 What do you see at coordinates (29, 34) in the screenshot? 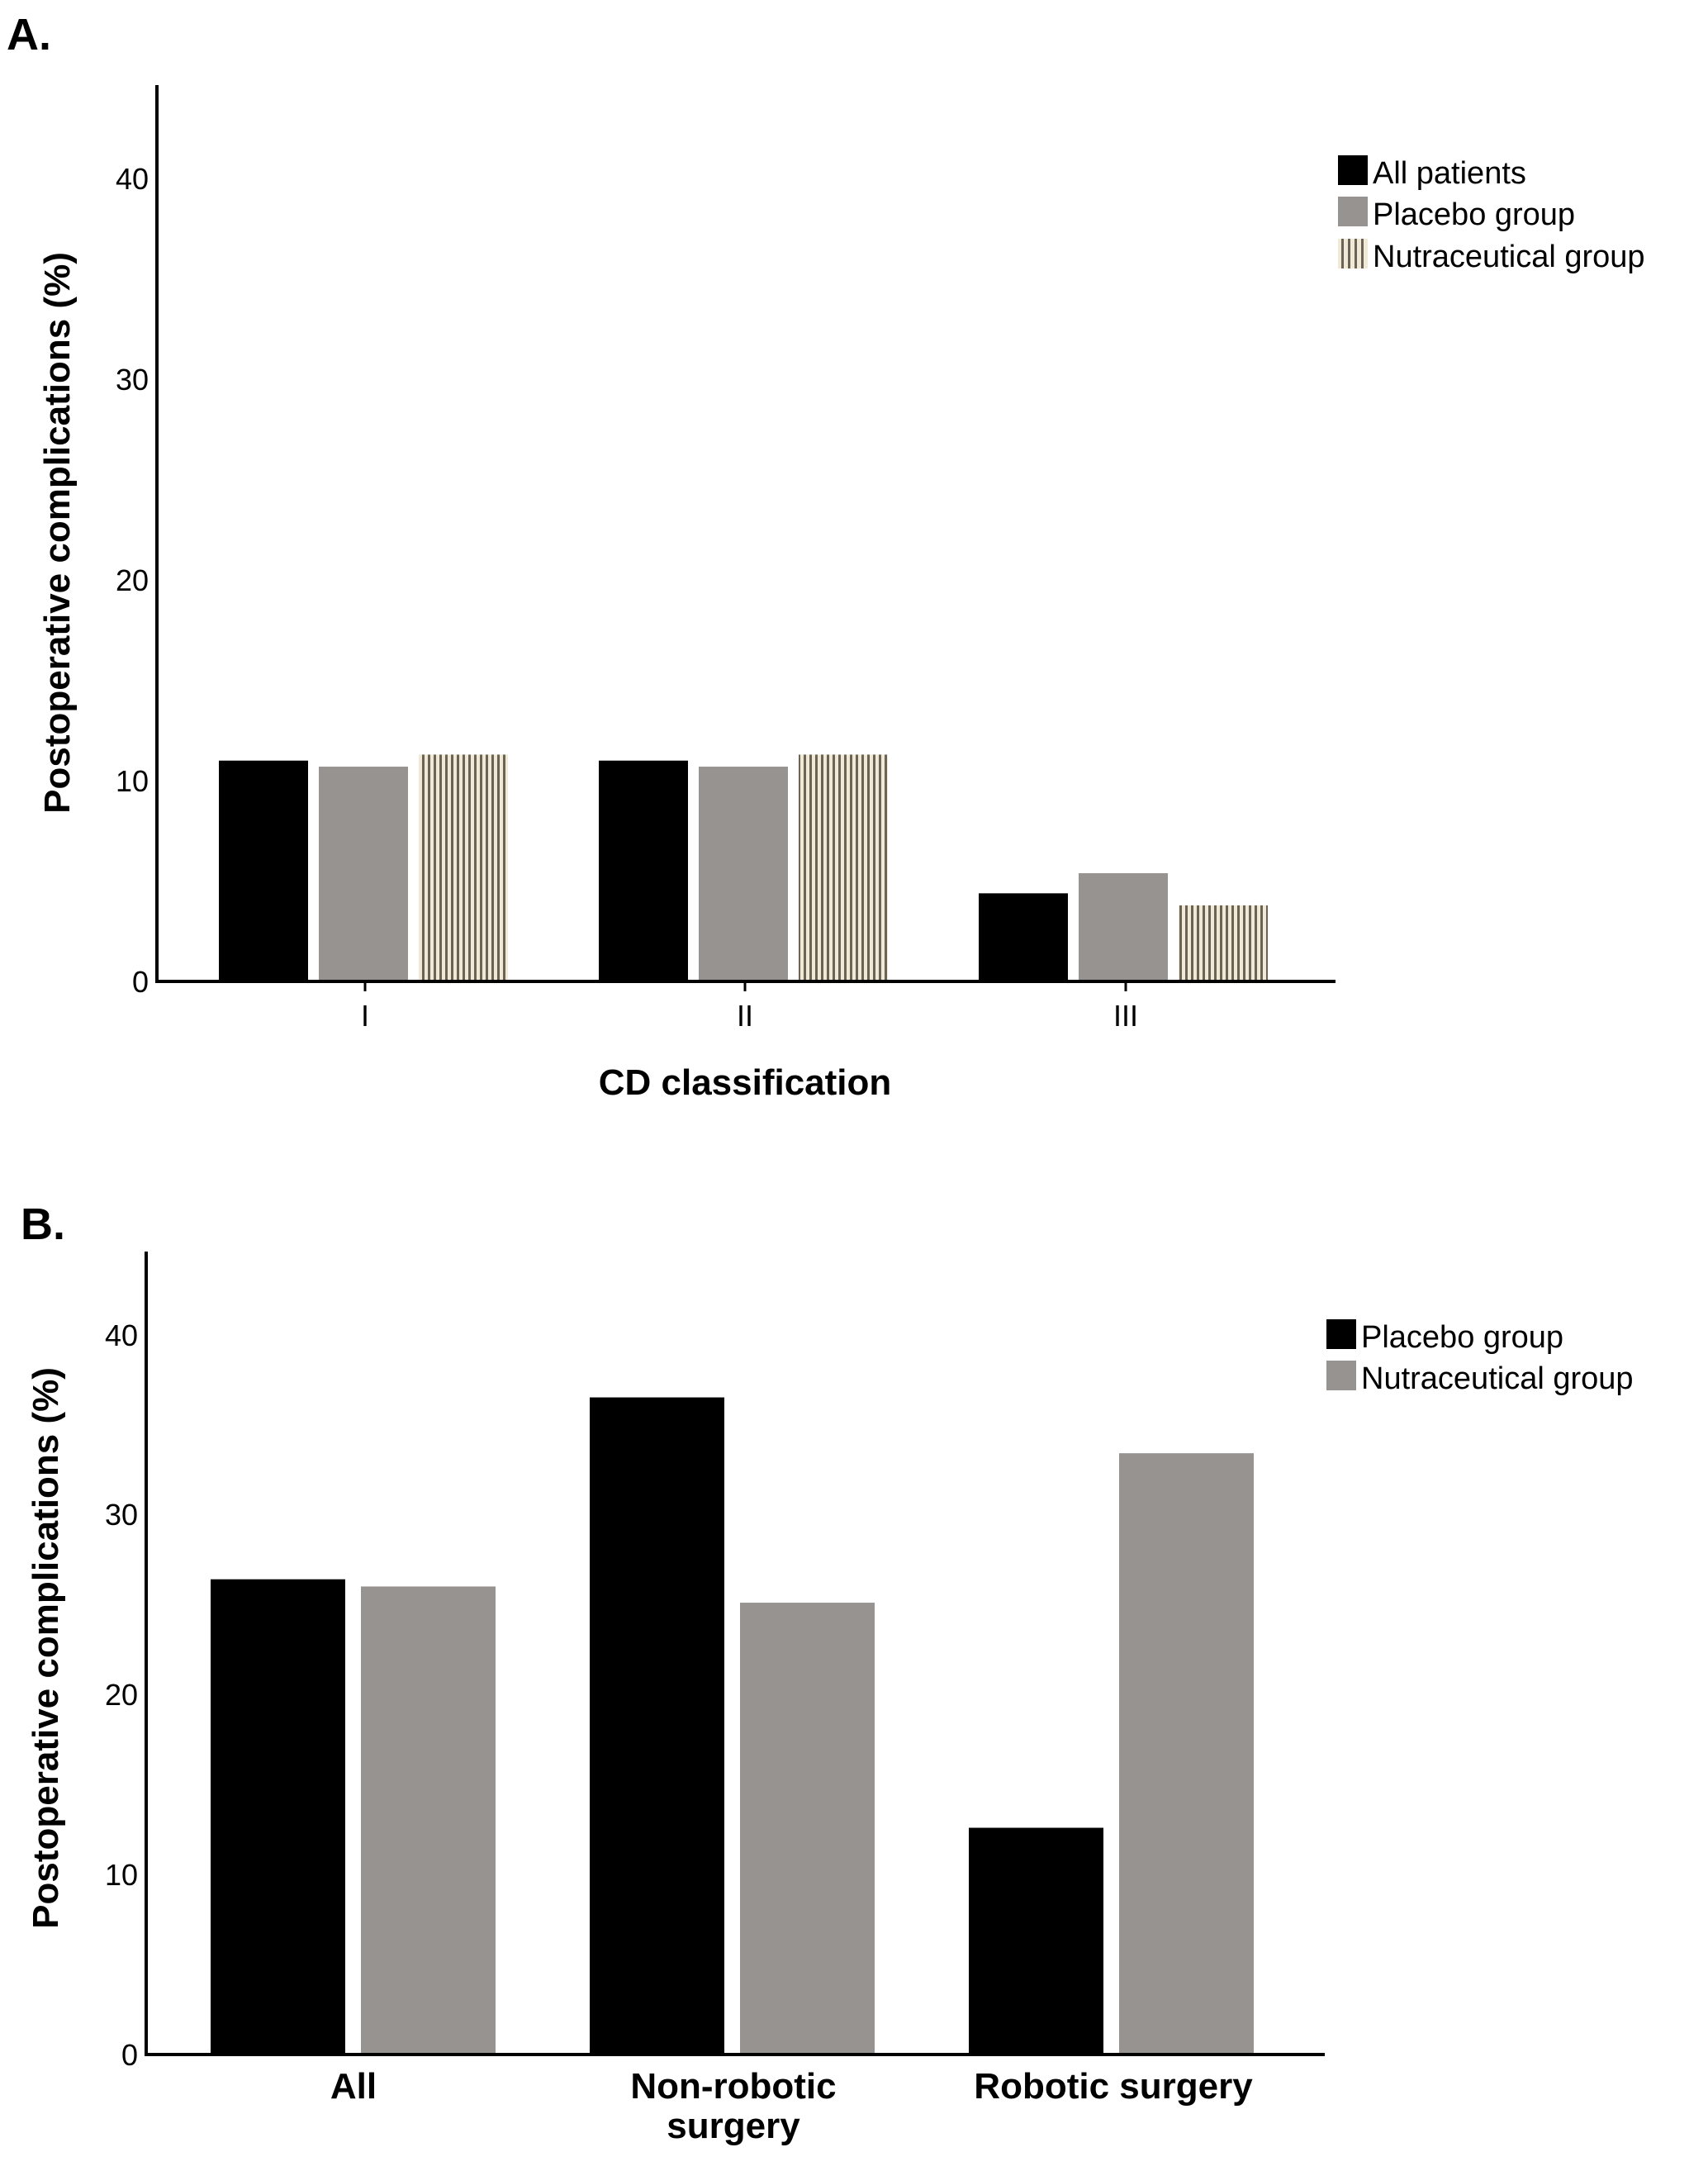
I see `panel-a-label: A.` at bounding box center [29, 34].